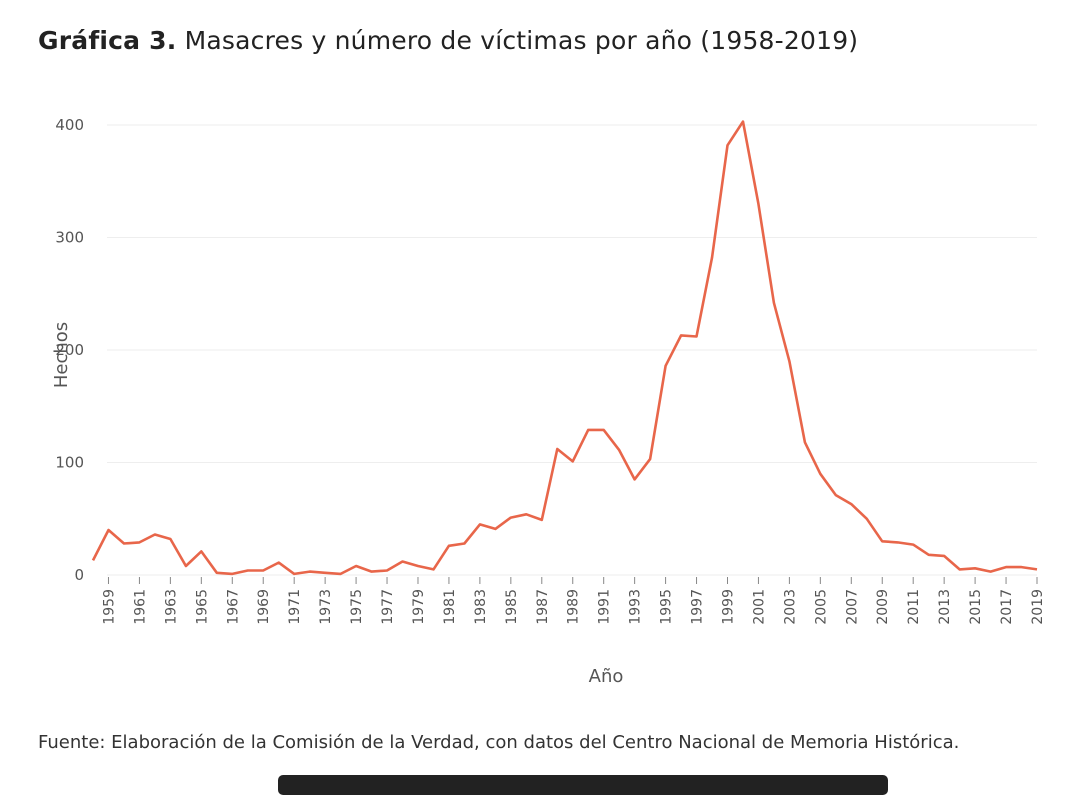 This screenshot has width=1080, height=795. Describe the element at coordinates (1038, 607) in the screenshot. I see `x-tick-label: 2019` at that location.